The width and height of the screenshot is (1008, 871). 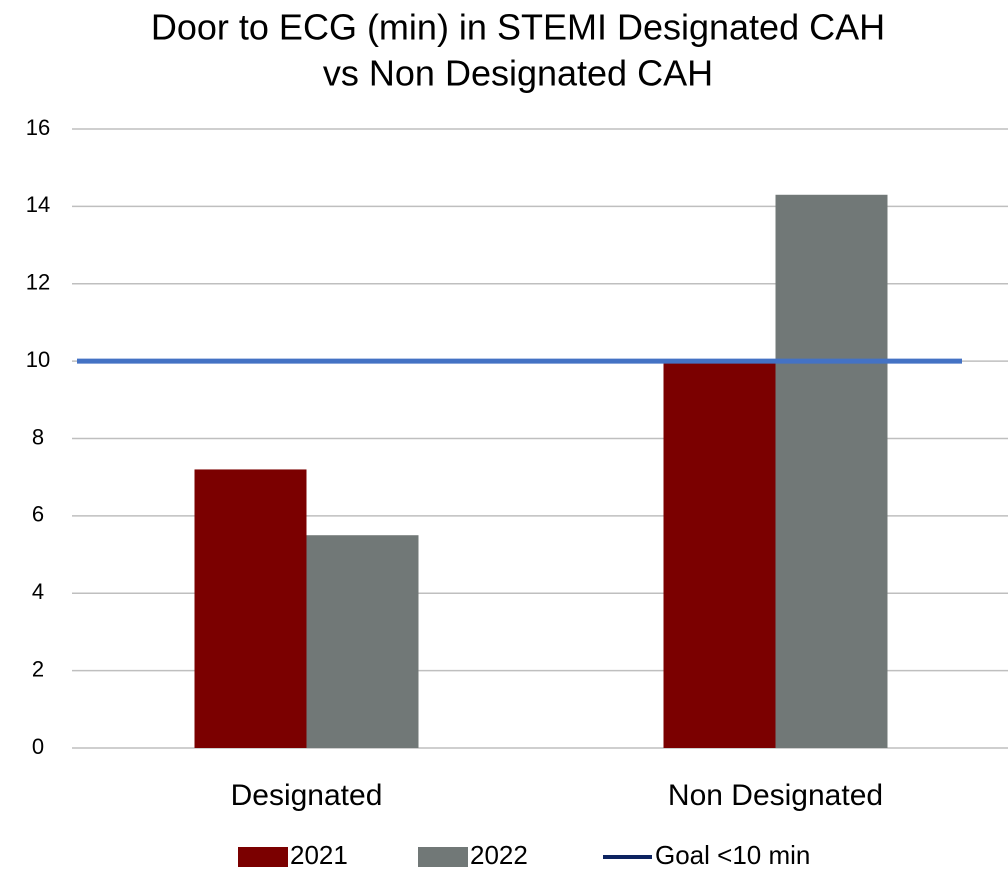 I want to click on x-tick-label: Non Designated, so click(x=775, y=795).